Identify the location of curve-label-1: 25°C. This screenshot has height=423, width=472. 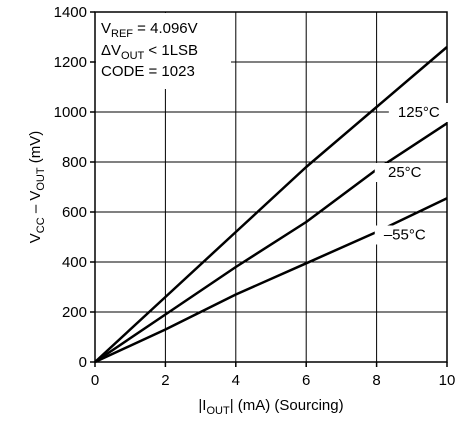
(405, 172).